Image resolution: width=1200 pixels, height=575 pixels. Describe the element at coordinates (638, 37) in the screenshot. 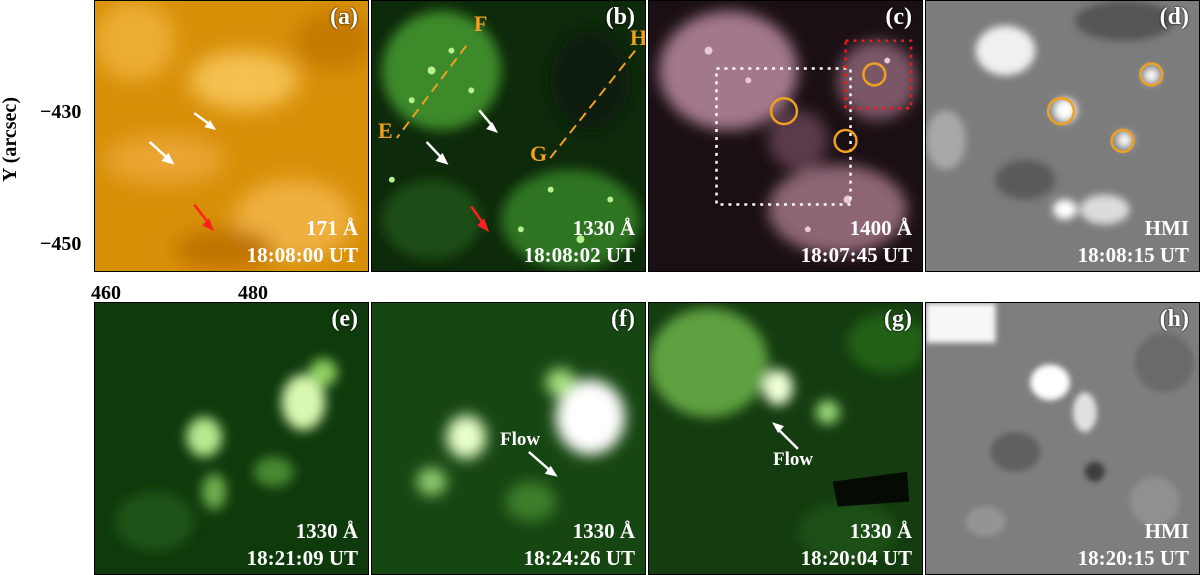

I see `panel-b-mark-h: H` at that location.